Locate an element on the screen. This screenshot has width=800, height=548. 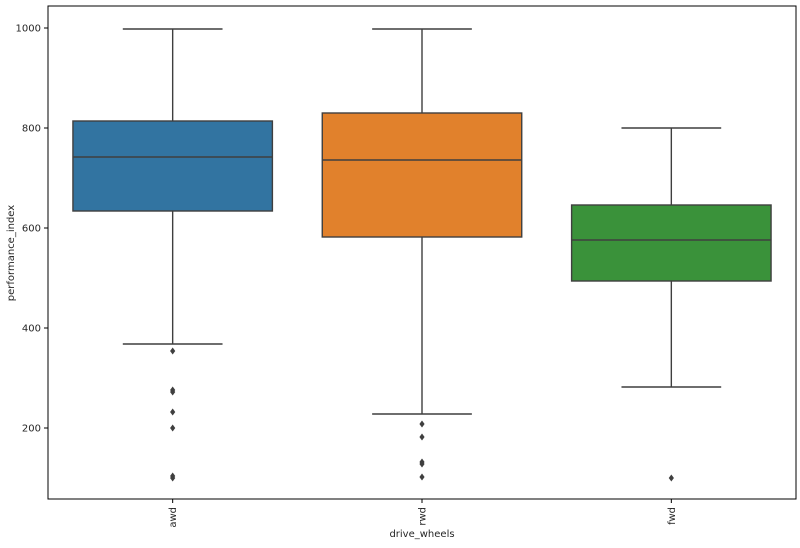
y-tick-label: 800 is located at coordinates (31, 129).